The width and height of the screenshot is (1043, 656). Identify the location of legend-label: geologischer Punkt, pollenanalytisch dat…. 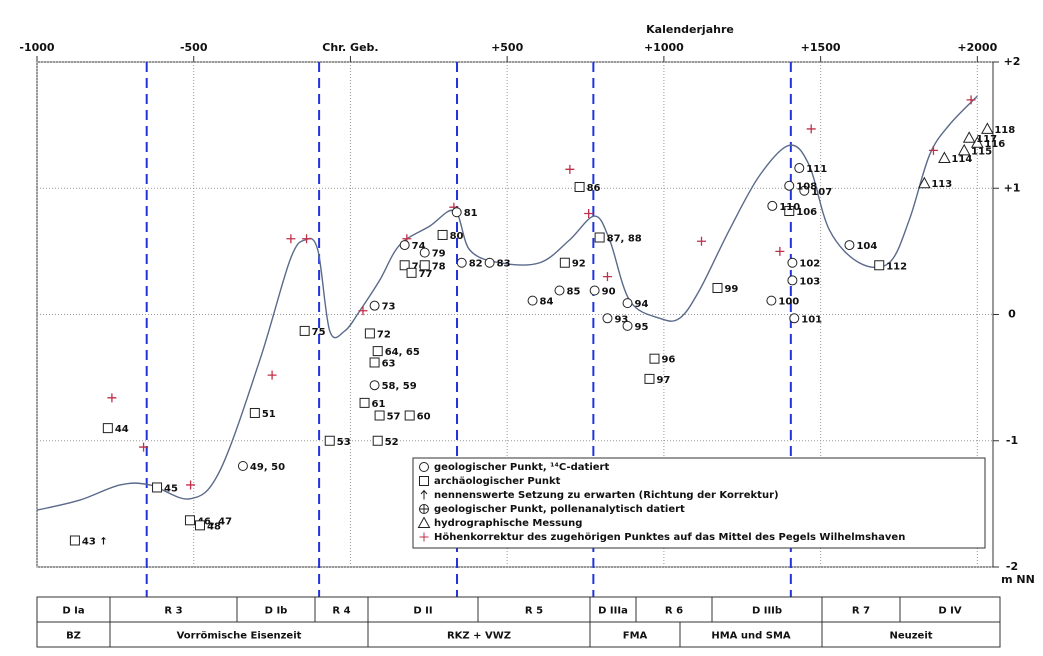
(559, 509).